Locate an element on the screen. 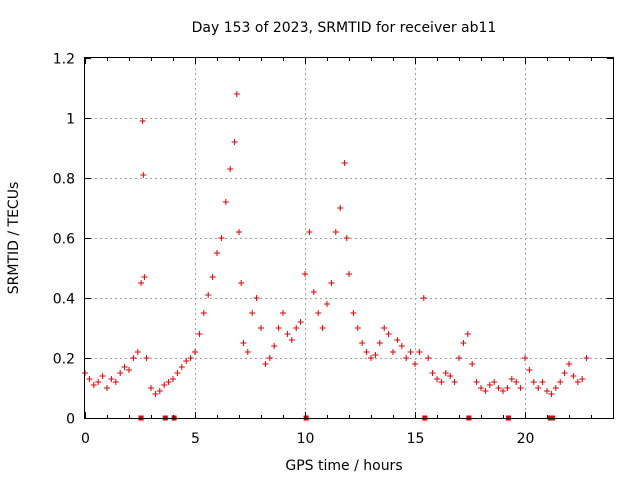  y-tick-label: 0.6 is located at coordinates (64, 240).